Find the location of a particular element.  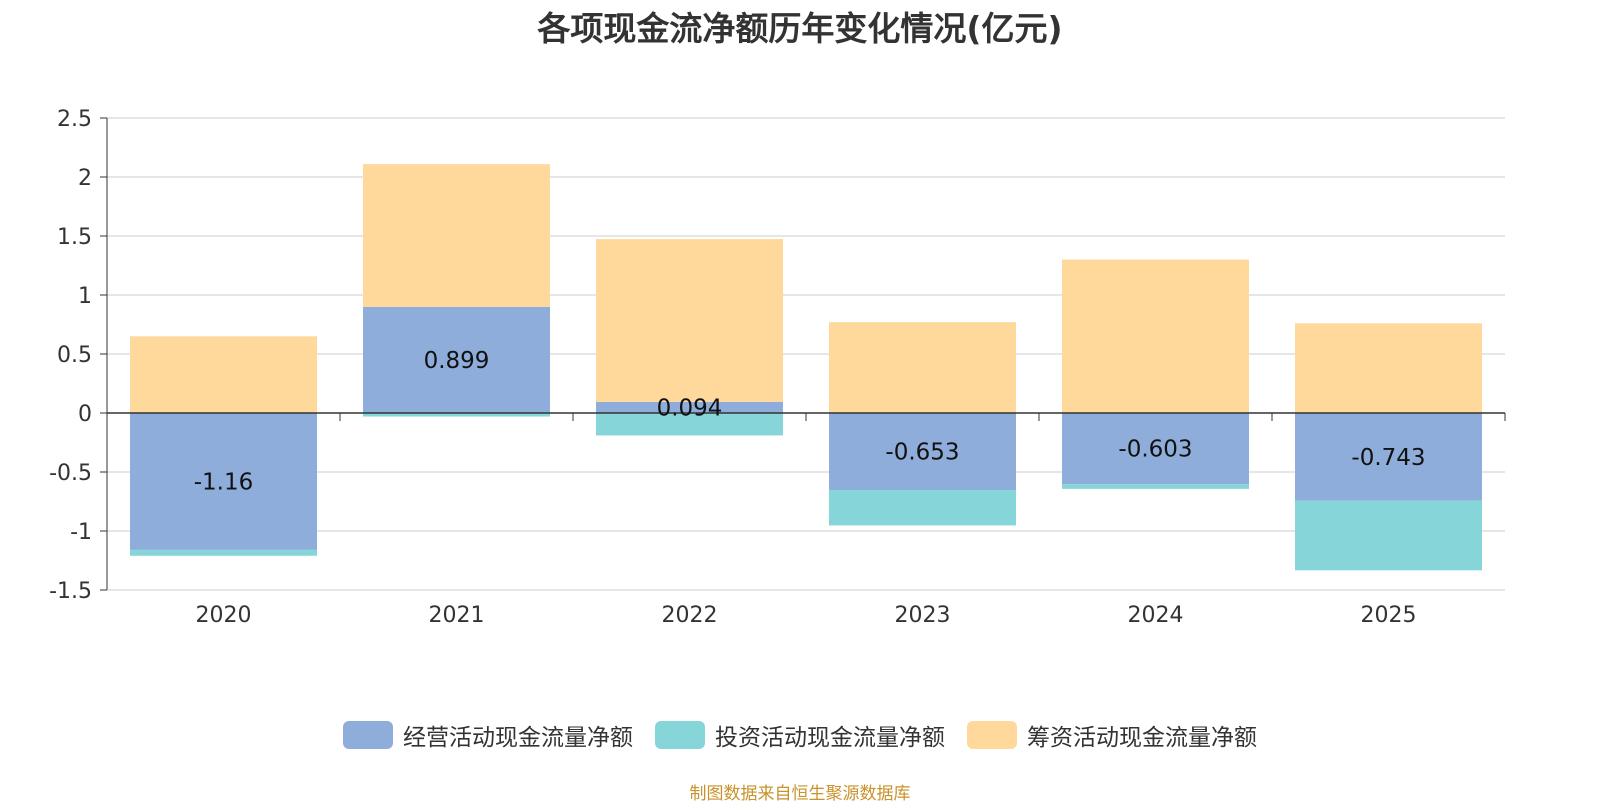

data-label-operating: -0.743 is located at coordinates (1388, 458).